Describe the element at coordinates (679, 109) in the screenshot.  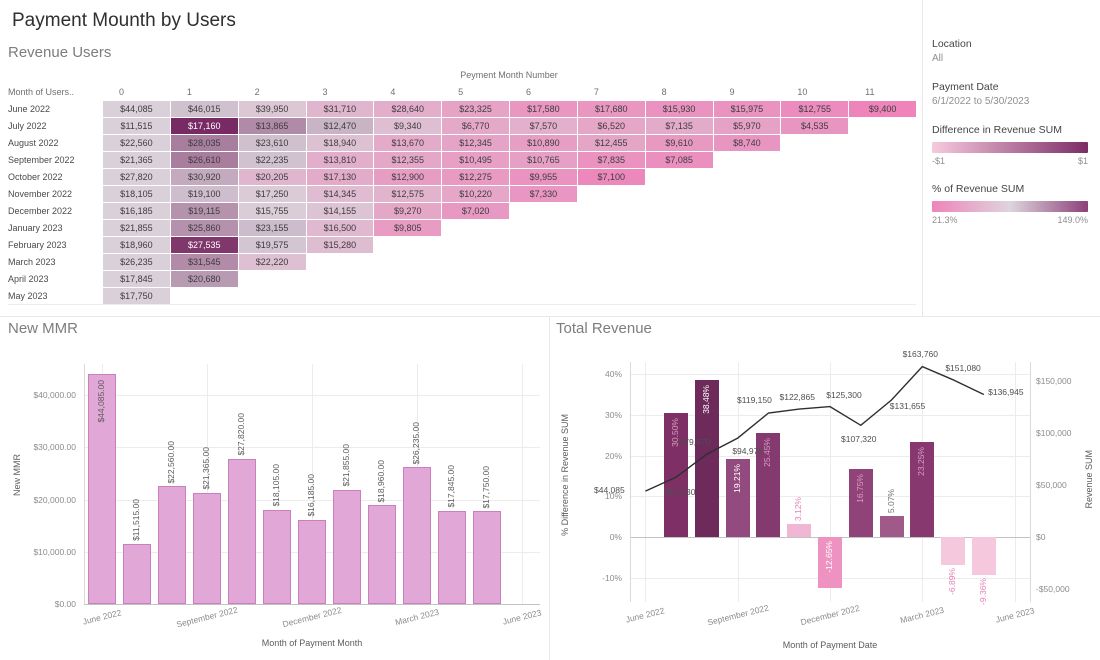
I see `heatmap-cell: $15,930` at that location.